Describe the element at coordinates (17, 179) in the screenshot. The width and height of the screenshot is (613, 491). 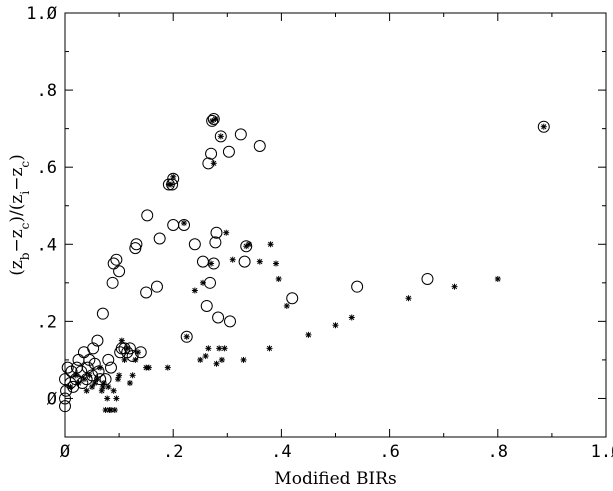
I see `y-label-part: −z` at that location.